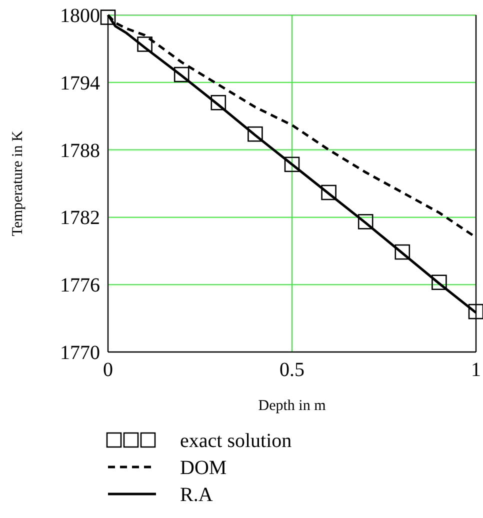 The height and width of the screenshot is (518, 483). Describe the element at coordinates (108, 370) in the screenshot. I see `x-tick-label: 0` at that location.